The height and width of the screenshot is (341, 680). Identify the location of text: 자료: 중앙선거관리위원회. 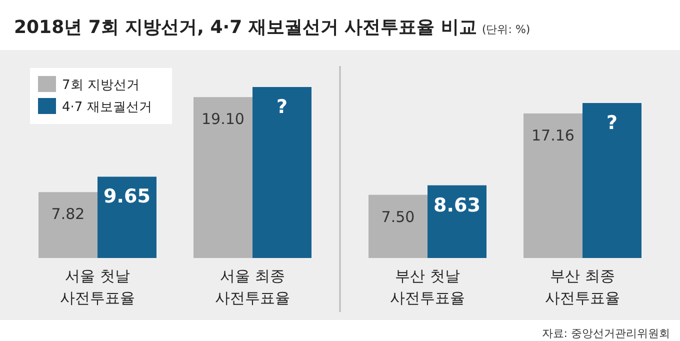
(606, 333).